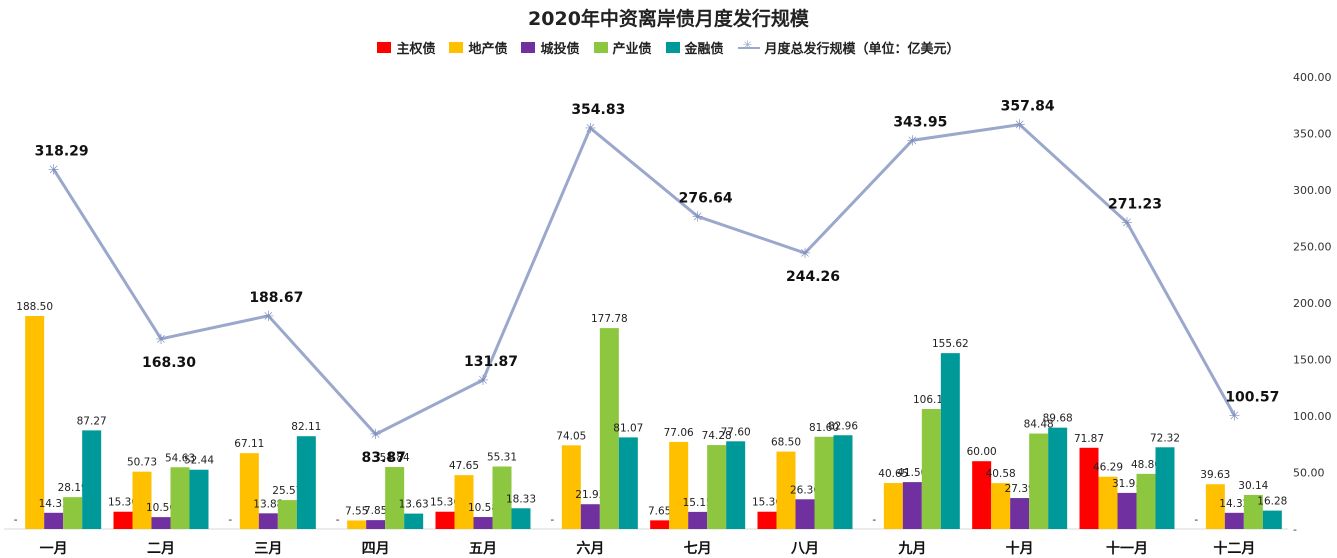  Describe the element at coordinates (1135, 205) in the screenshot. I see `total-label: 271.23` at that location.